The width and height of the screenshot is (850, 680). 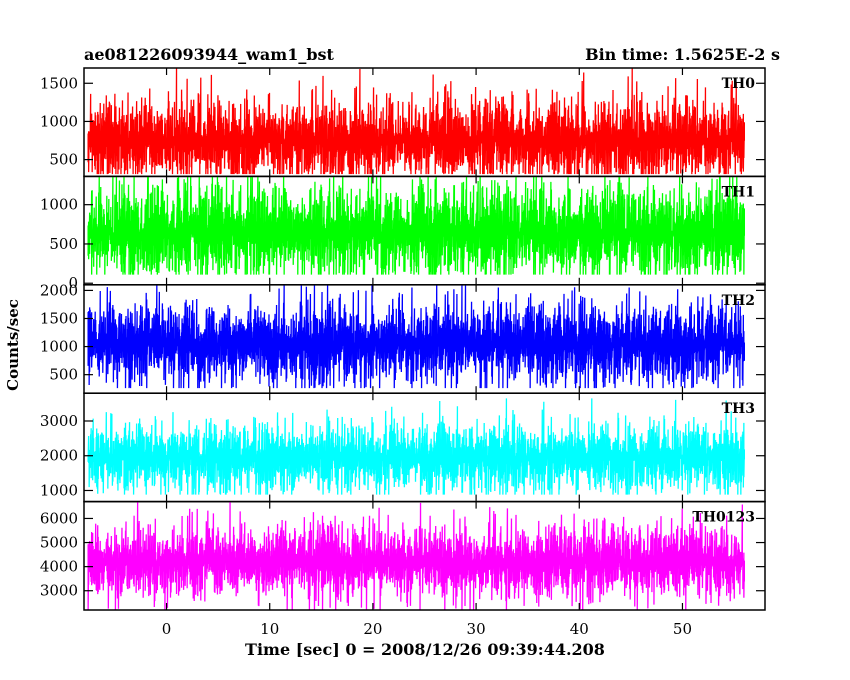 I want to click on chart-title-left: ae081226093944_wam1_bst, so click(x=209, y=54).